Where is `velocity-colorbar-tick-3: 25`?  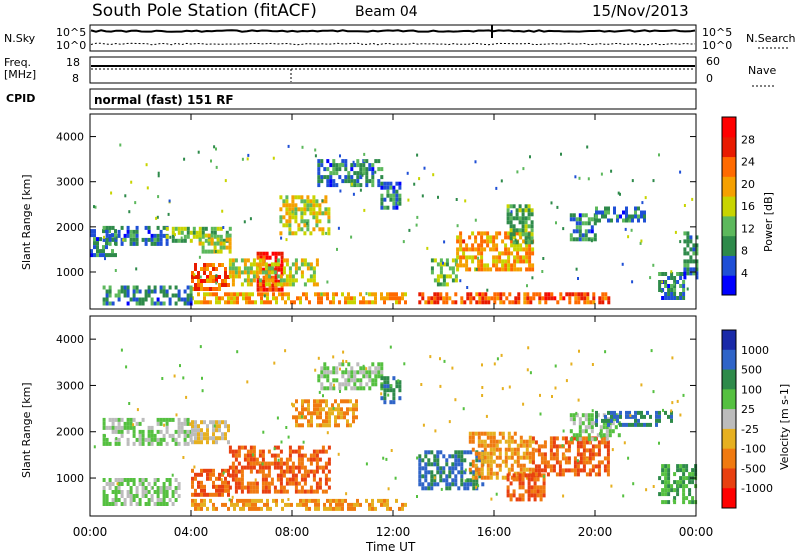 velocity-colorbar-tick-3: 25 is located at coordinates (748, 409).